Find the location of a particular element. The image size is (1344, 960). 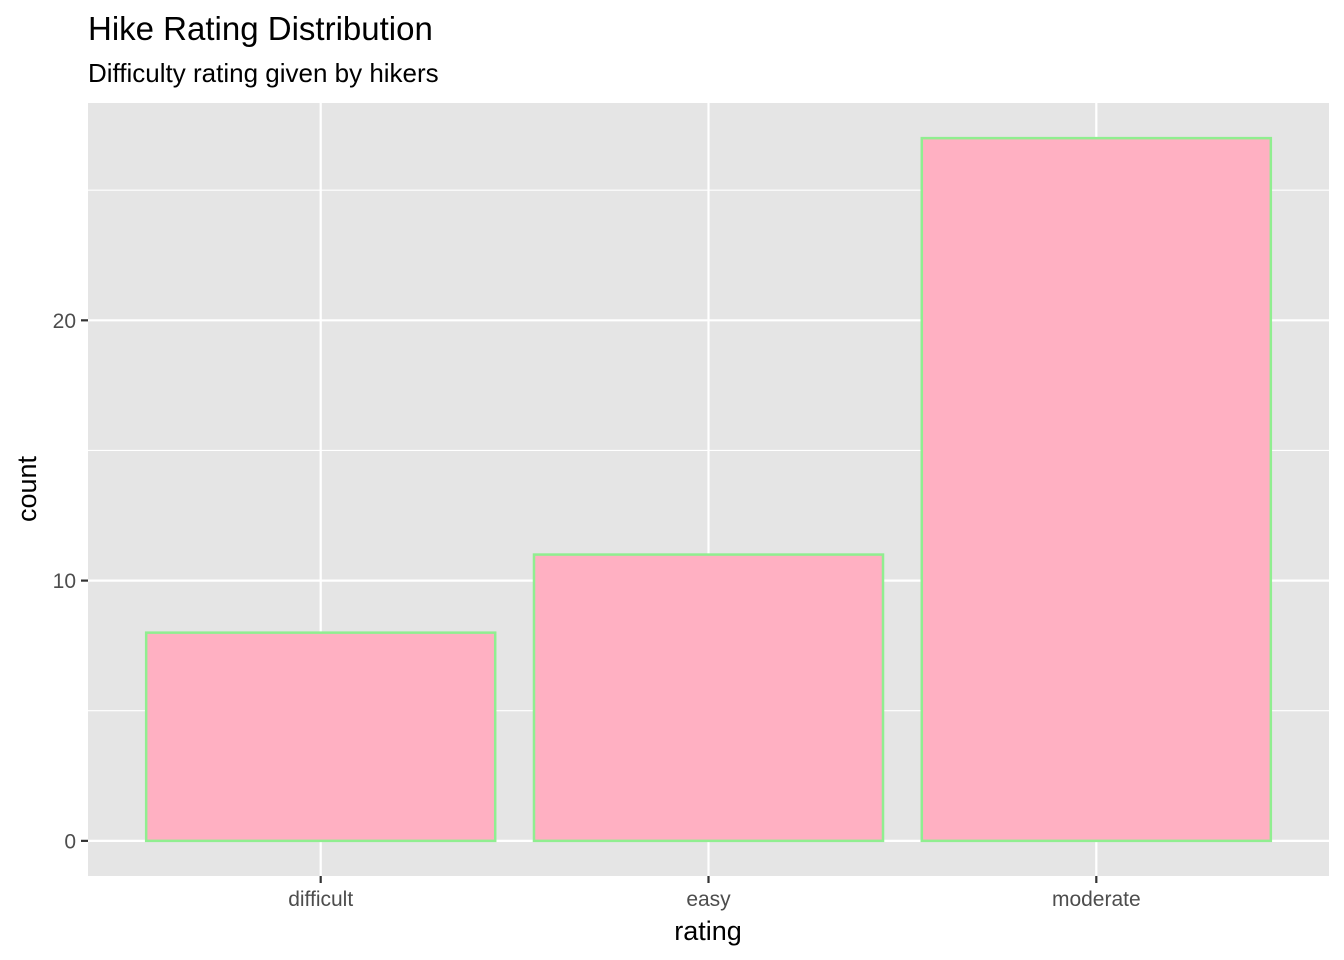

y-tick-label: 20 is located at coordinates (64, 321).